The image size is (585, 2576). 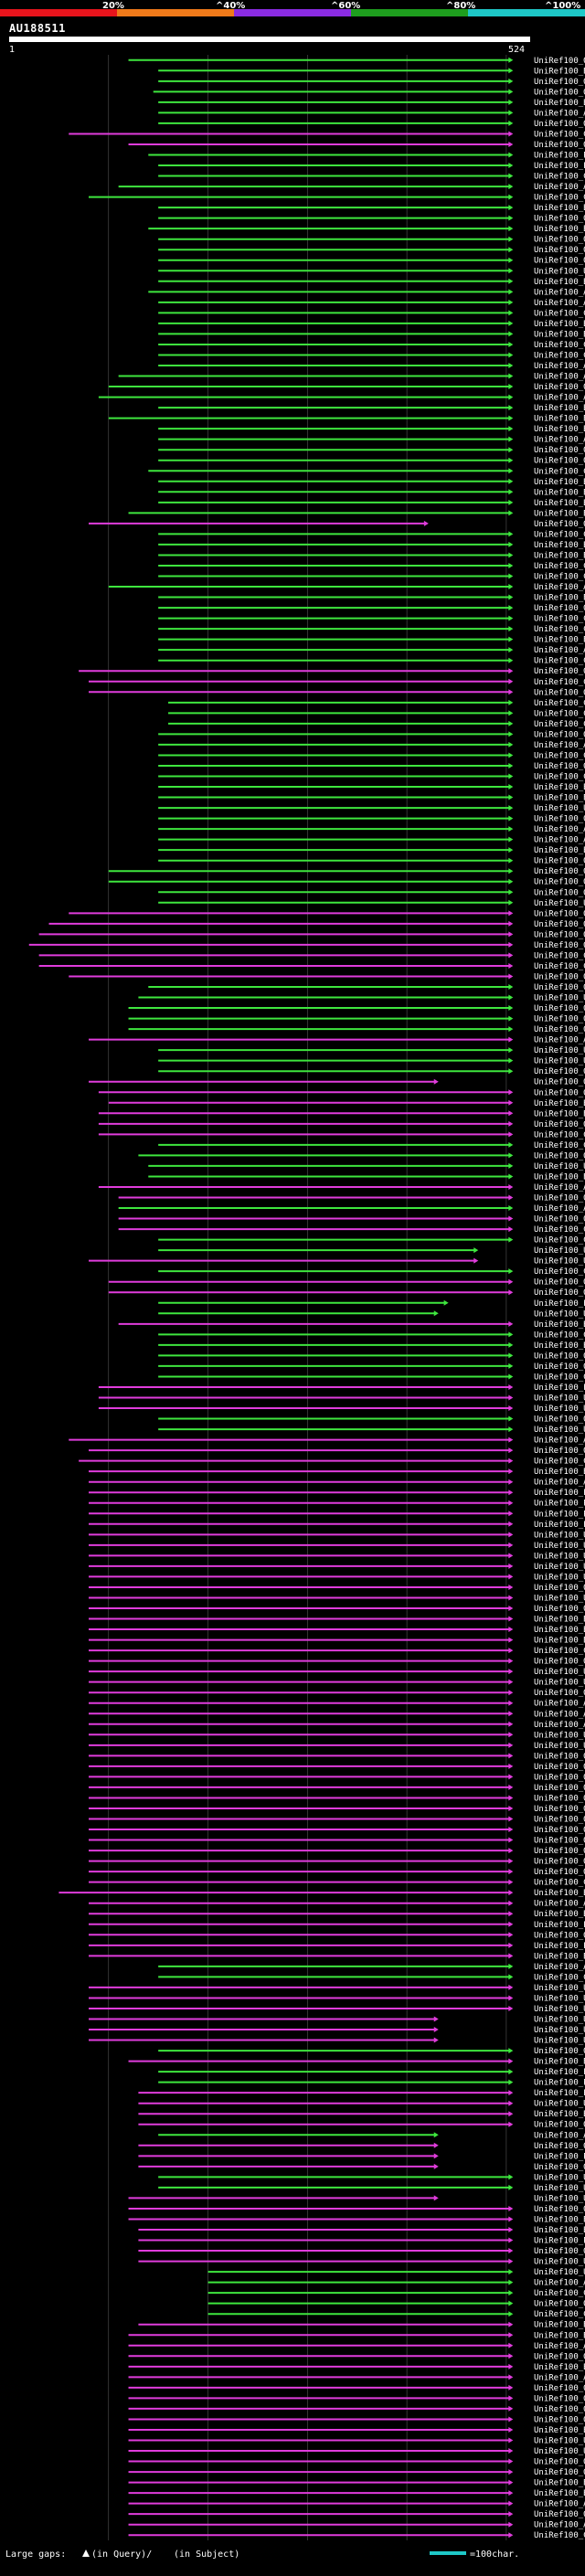 What do you see at coordinates (560, 787) in the screenshot?
I see `hit-label: UniRef100_B8M349` at bounding box center [560, 787].